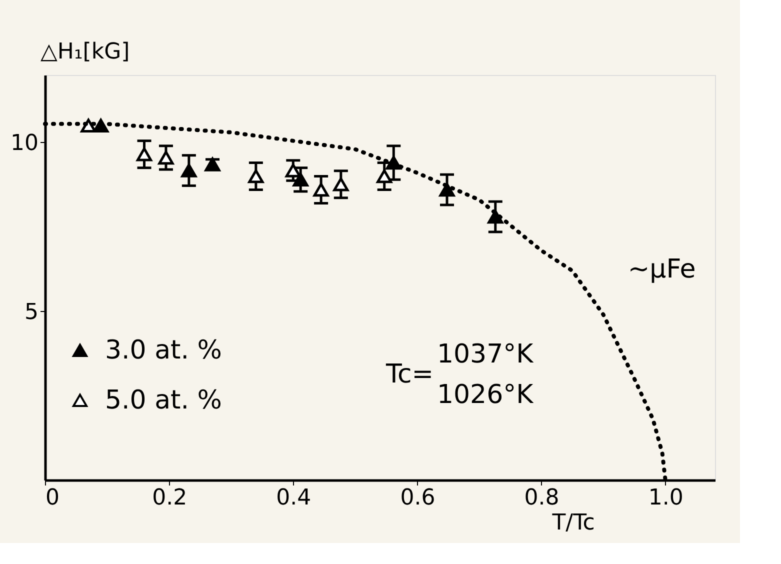 The width and height of the screenshot is (781, 564). Describe the element at coordinates (662, 269) in the screenshot. I see `annotation: ~μFe` at that location.